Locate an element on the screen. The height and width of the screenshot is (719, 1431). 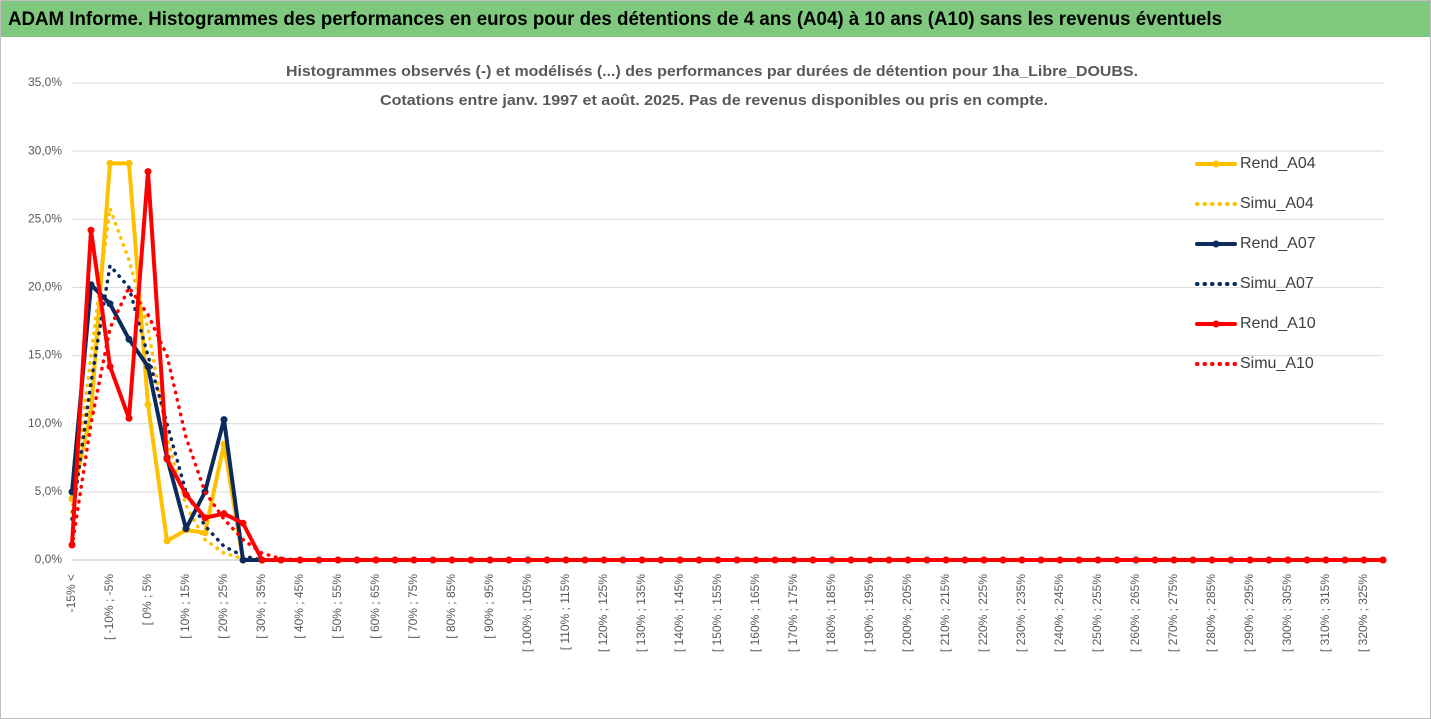
x-tick-label: [ 300% ; 305% is located at coordinates (1287, 613).